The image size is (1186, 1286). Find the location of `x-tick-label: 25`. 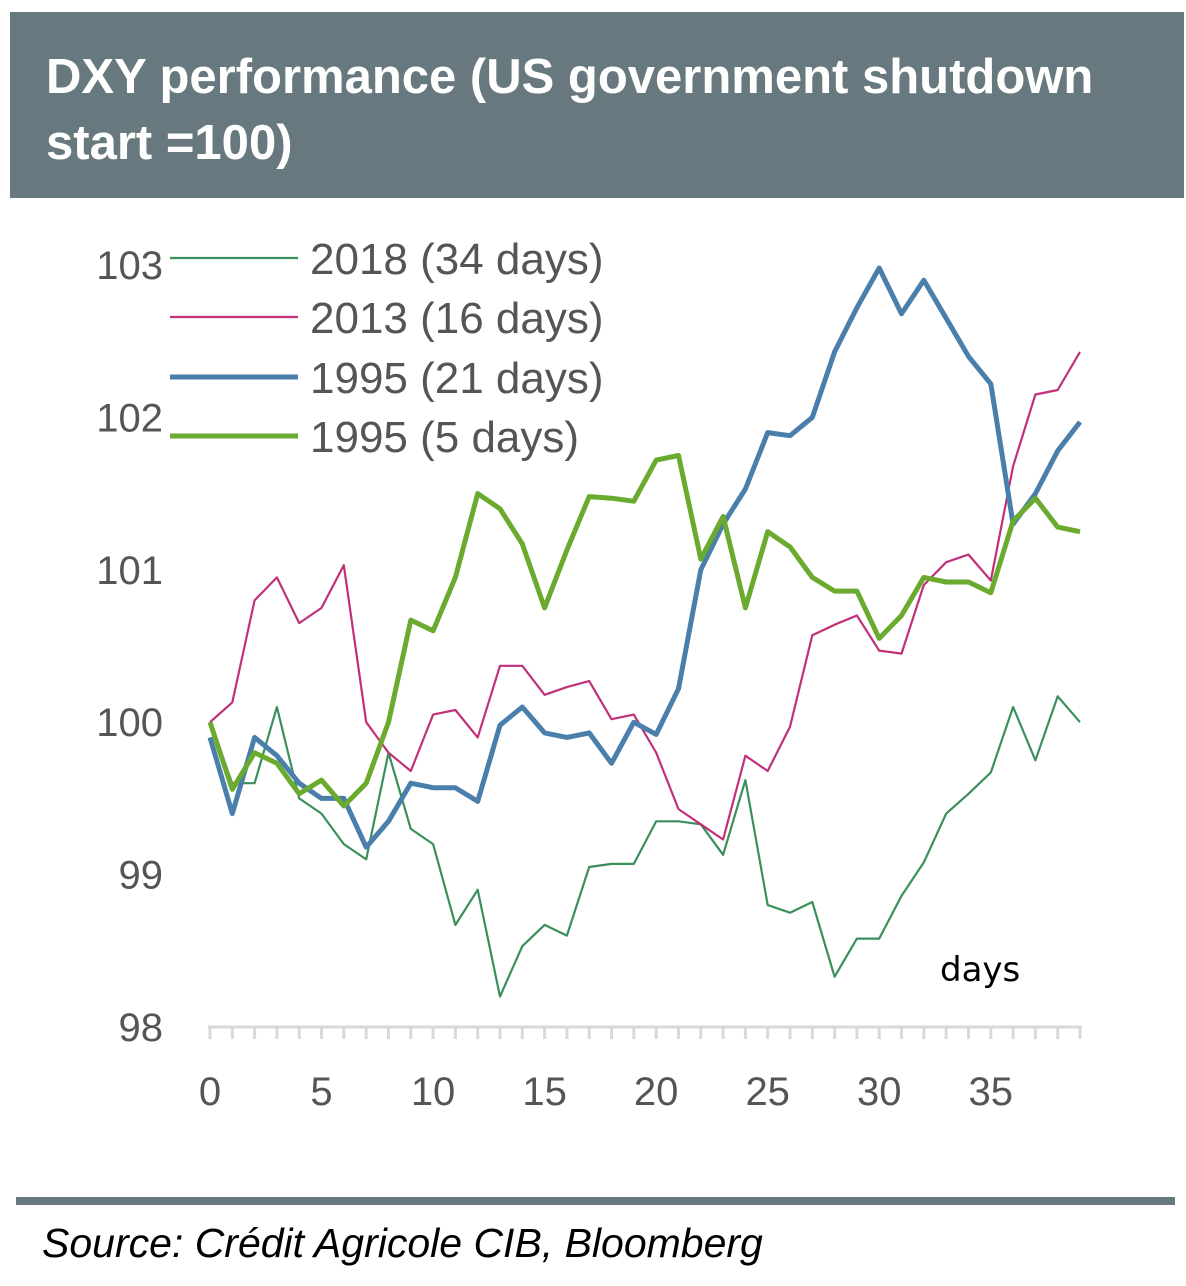

x-tick-label: 25 is located at coordinates (767, 1092).